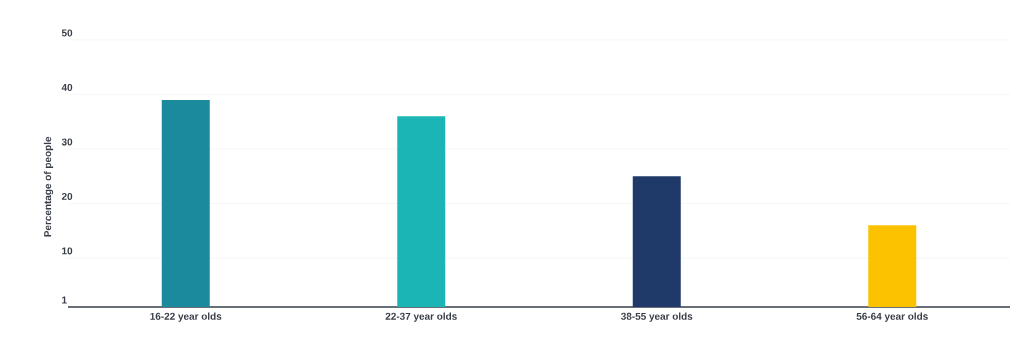  What do you see at coordinates (421, 317) in the screenshot?
I see `x-tick-label: 22-37 year olds` at bounding box center [421, 317].